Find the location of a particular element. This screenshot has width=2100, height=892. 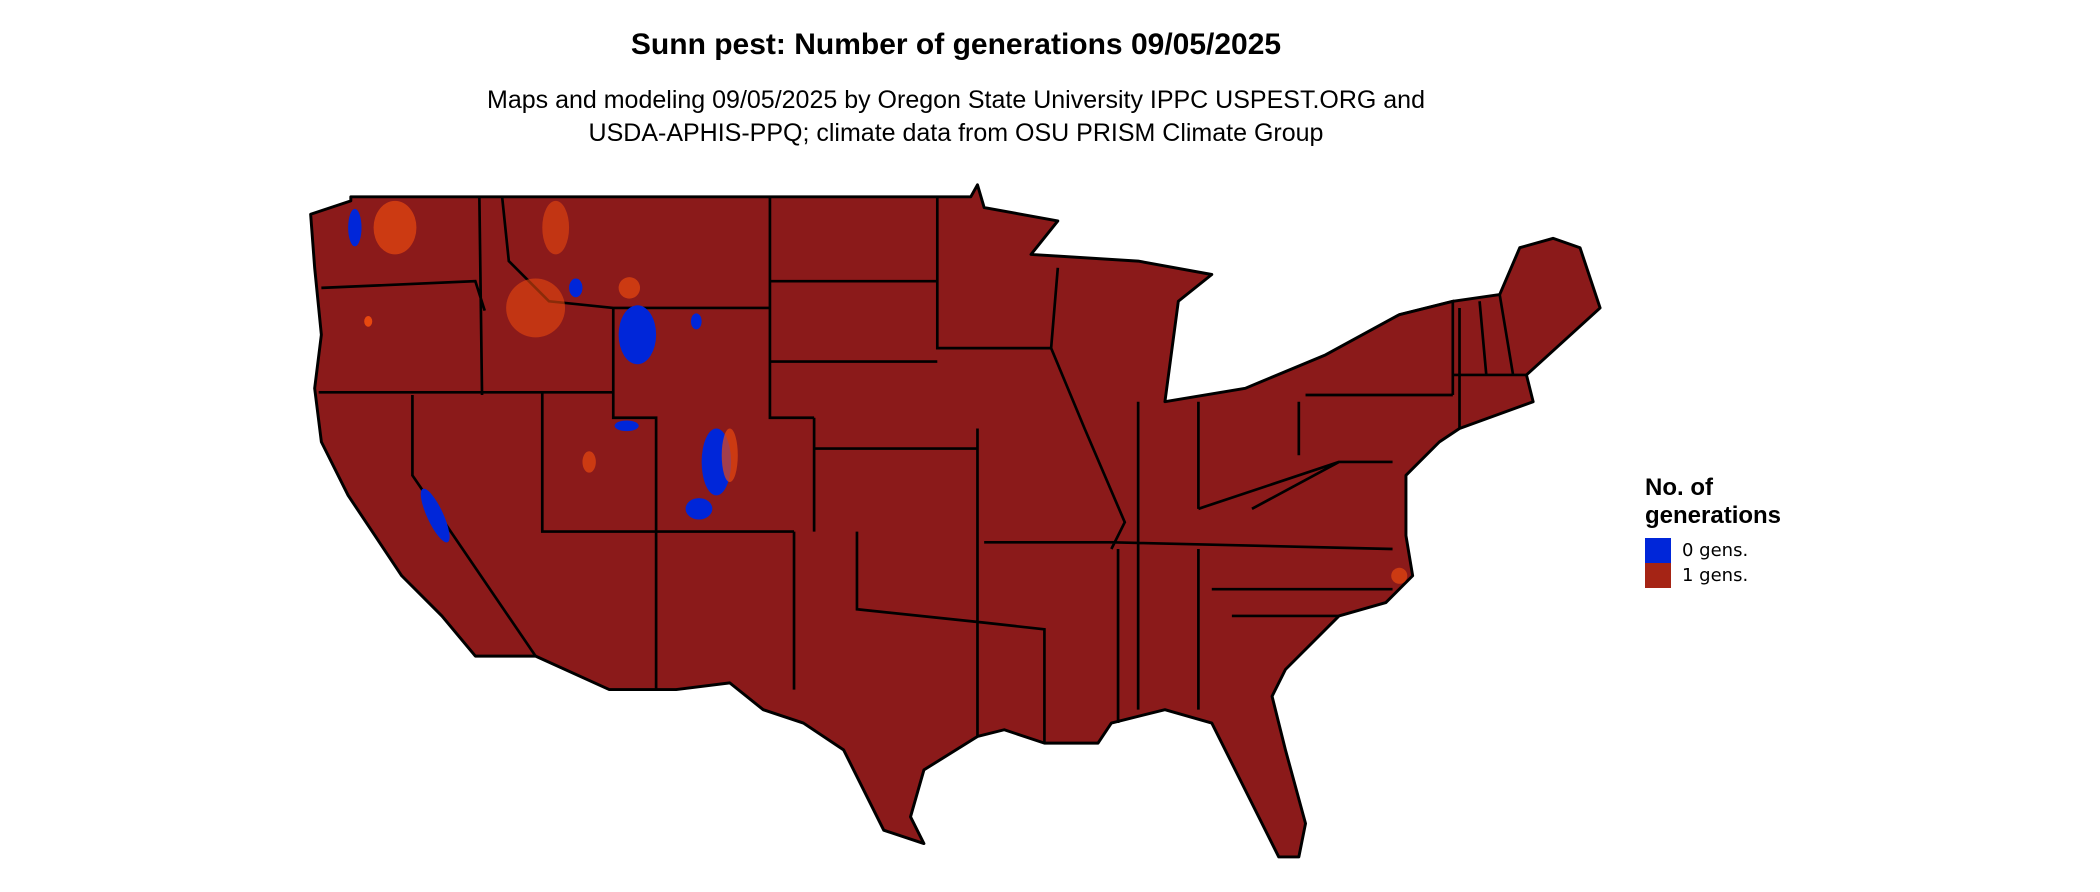

legend-label: 1 gens. is located at coordinates (1715, 575).